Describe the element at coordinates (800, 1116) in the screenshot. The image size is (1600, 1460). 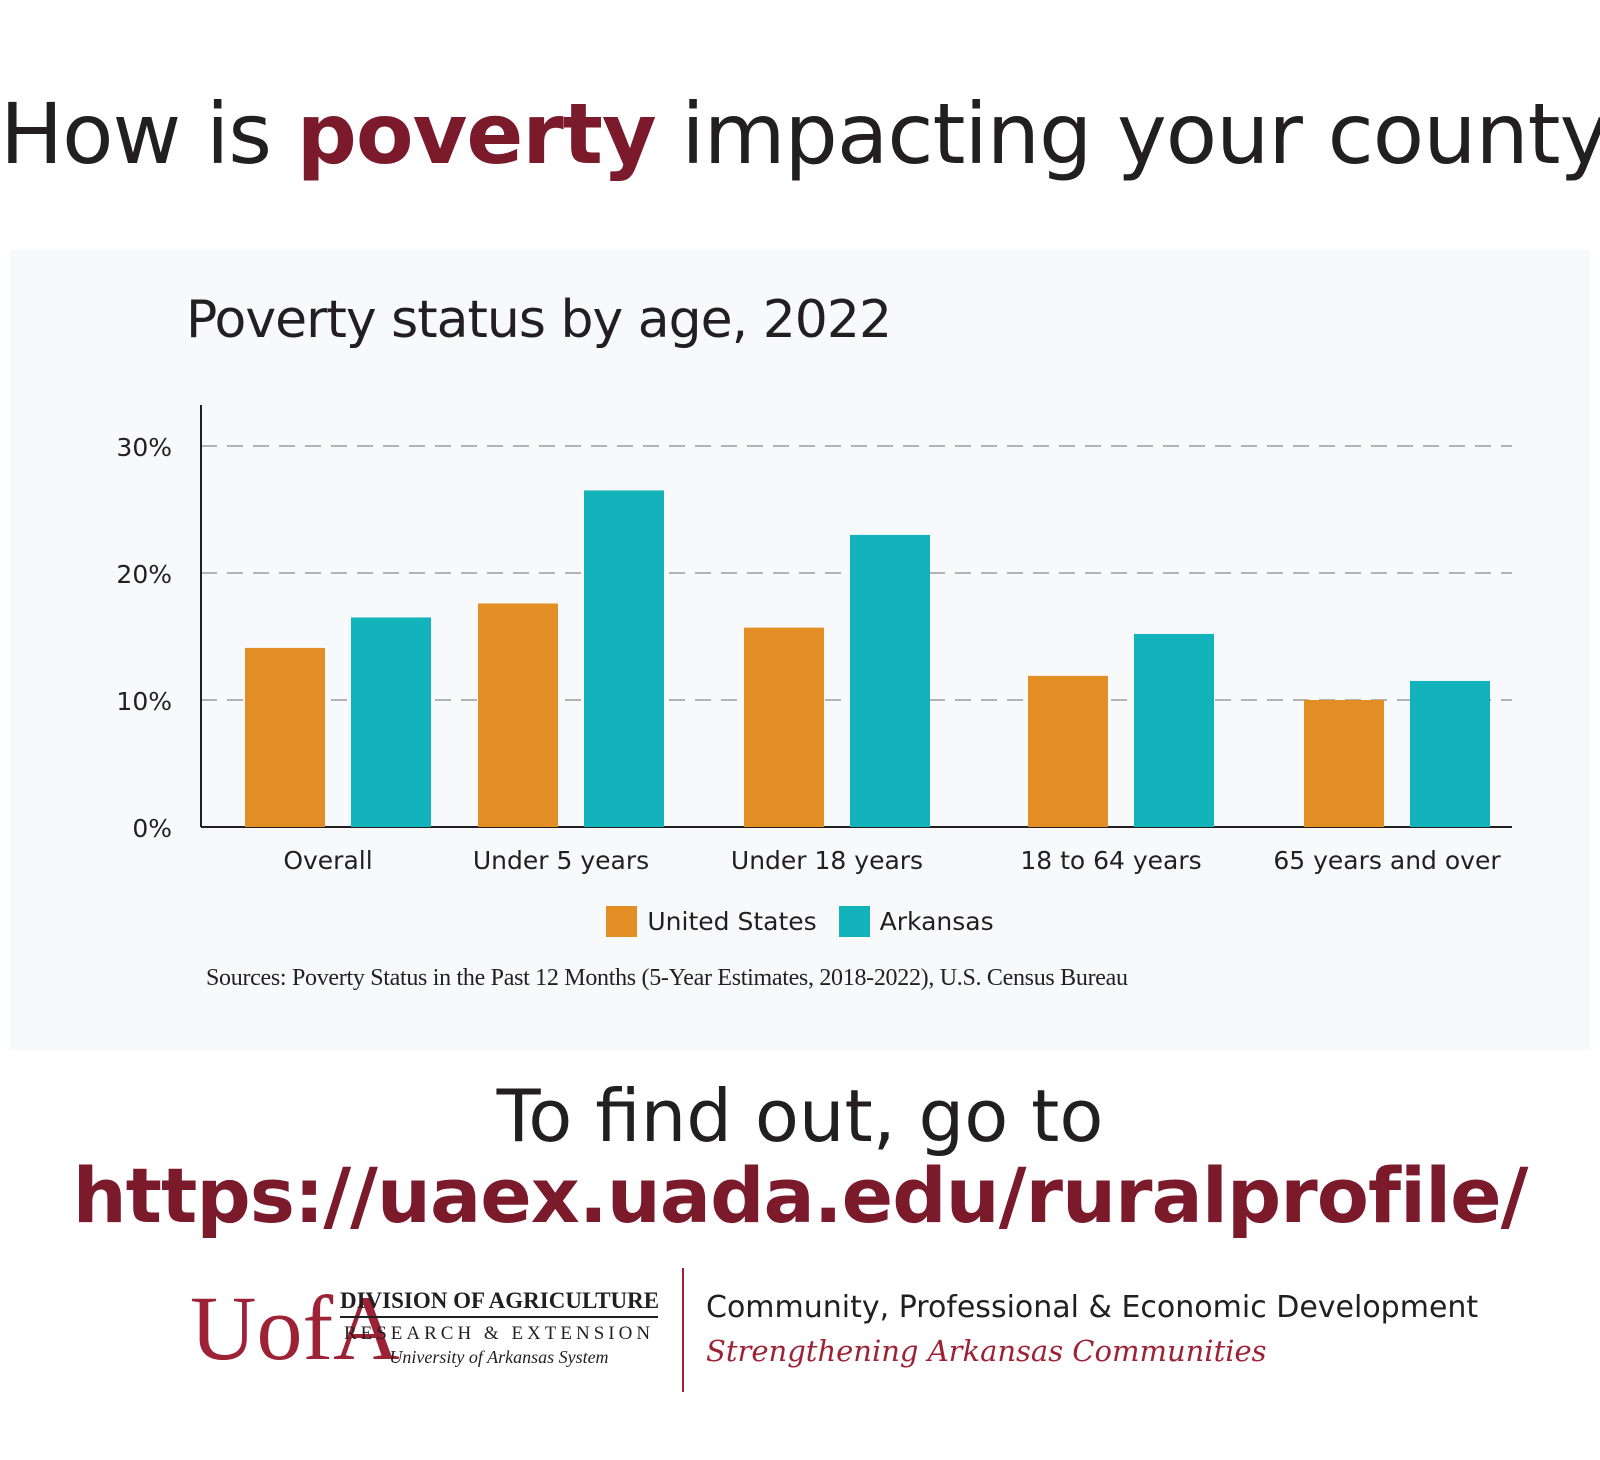
I see `cta-line: To find out, go to` at that location.